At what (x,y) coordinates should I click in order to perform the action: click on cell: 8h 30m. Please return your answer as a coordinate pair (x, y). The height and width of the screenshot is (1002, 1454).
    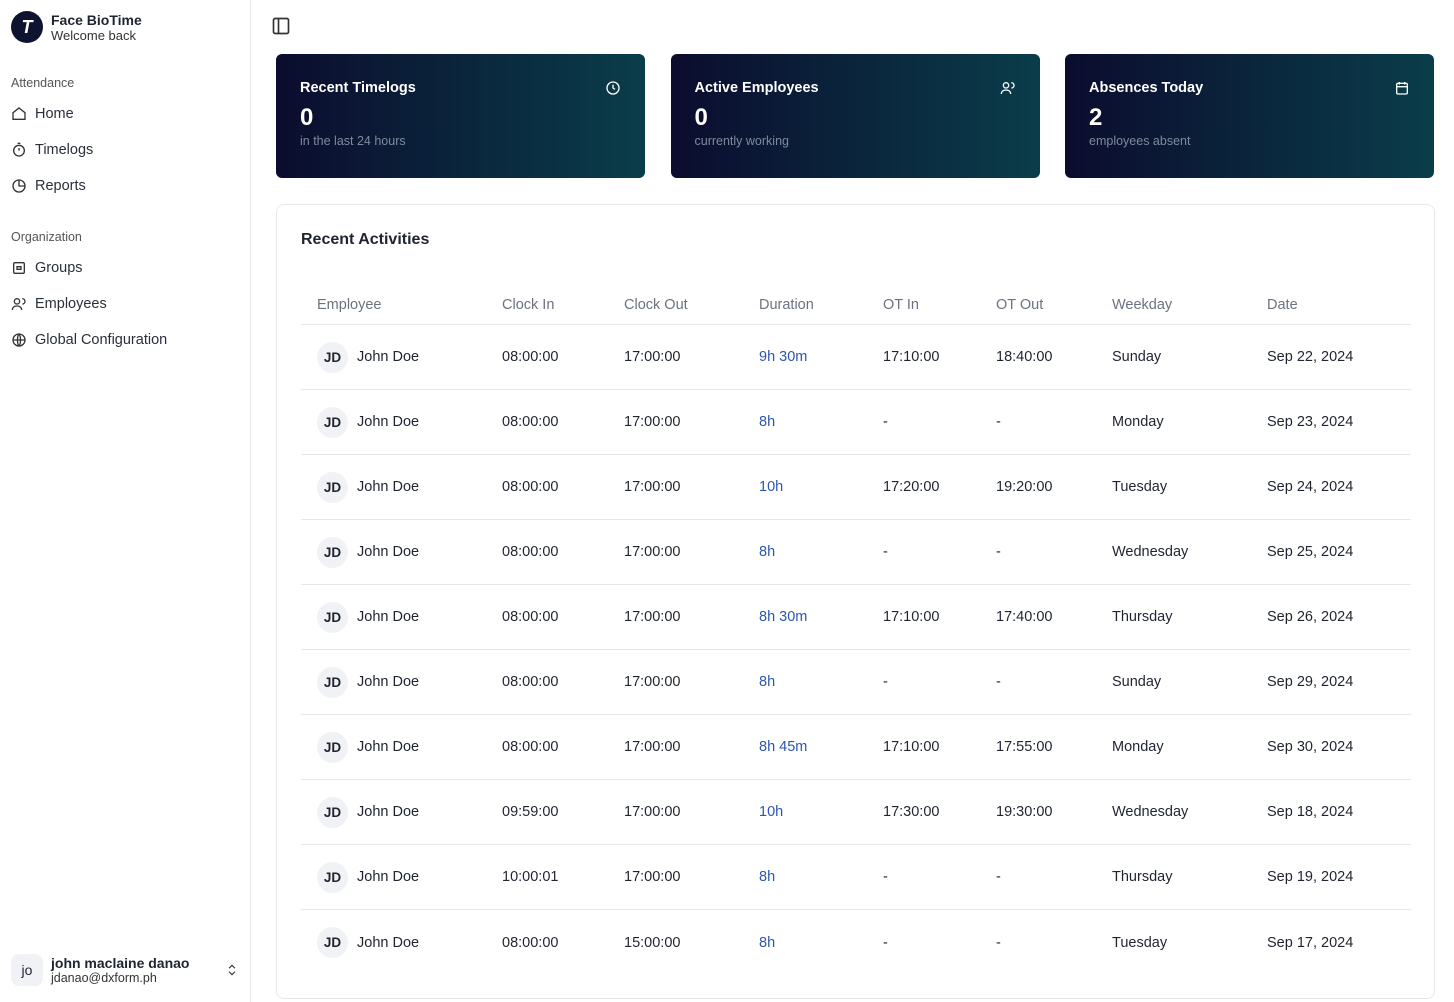
    Looking at the image, I should click on (783, 617).